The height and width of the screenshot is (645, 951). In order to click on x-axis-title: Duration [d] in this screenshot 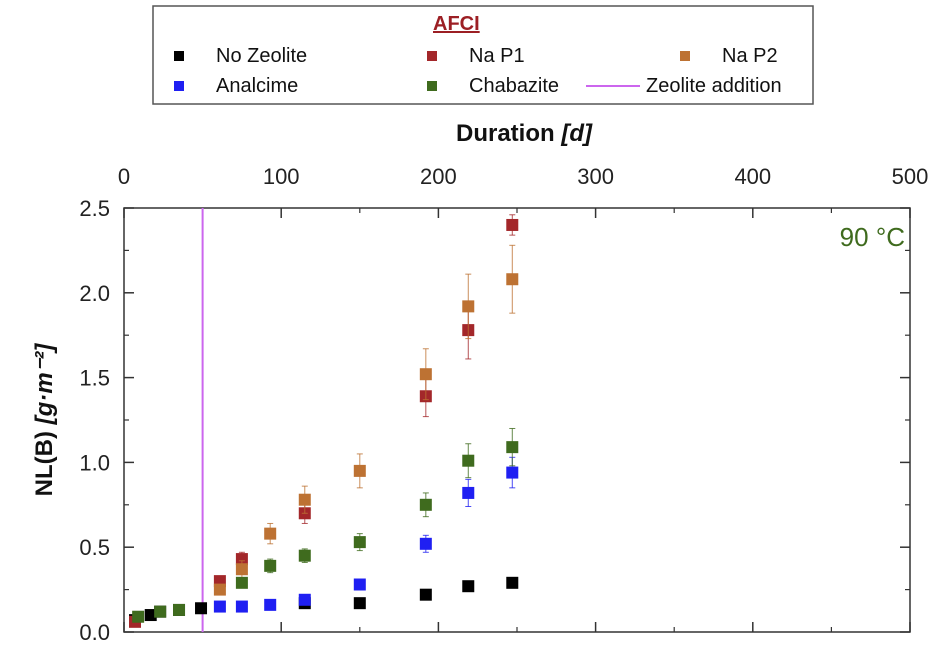, I will do `click(524, 133)`.